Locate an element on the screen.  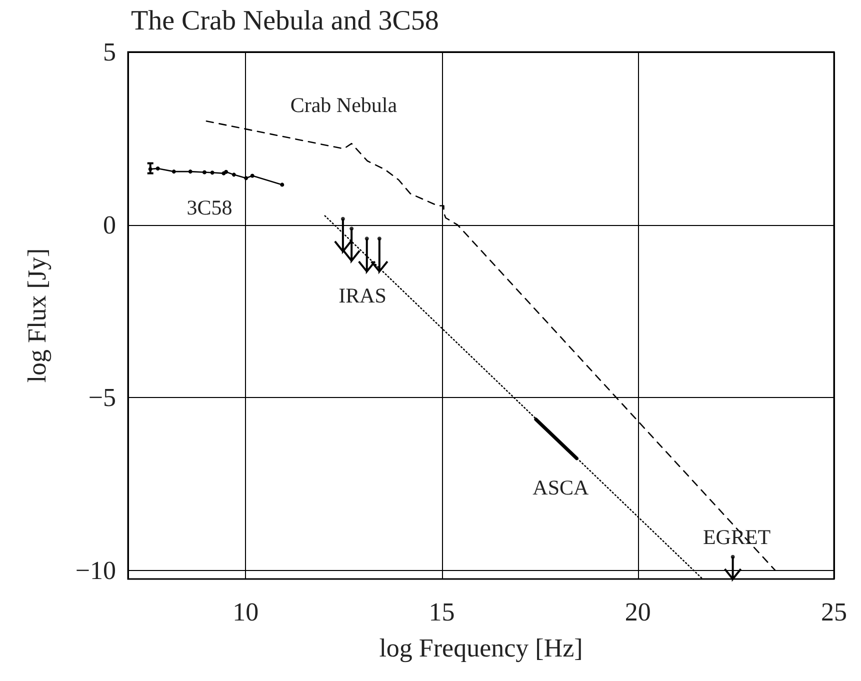
series-label: EGRET is located at coordinates (736, 536).